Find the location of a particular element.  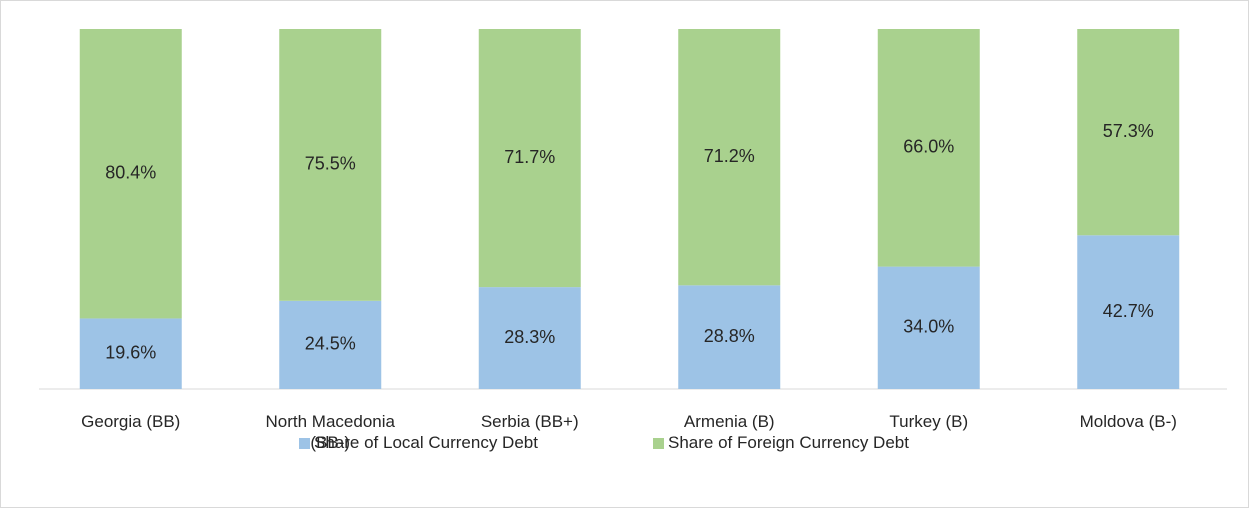

value-label: 24.5% is located at coordinates (330, 344).